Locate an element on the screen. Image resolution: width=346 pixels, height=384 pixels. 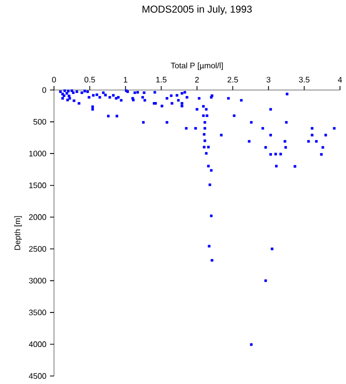
x-tick-label: 3 is located at coordinates (268, 79).